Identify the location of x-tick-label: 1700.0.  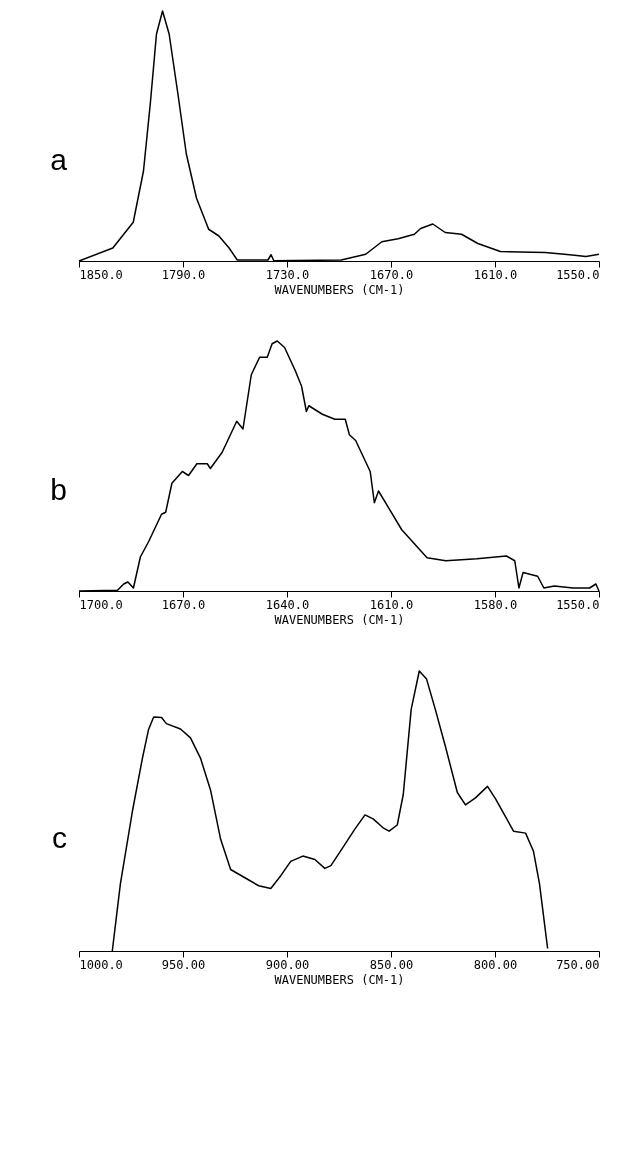
(101, 604).